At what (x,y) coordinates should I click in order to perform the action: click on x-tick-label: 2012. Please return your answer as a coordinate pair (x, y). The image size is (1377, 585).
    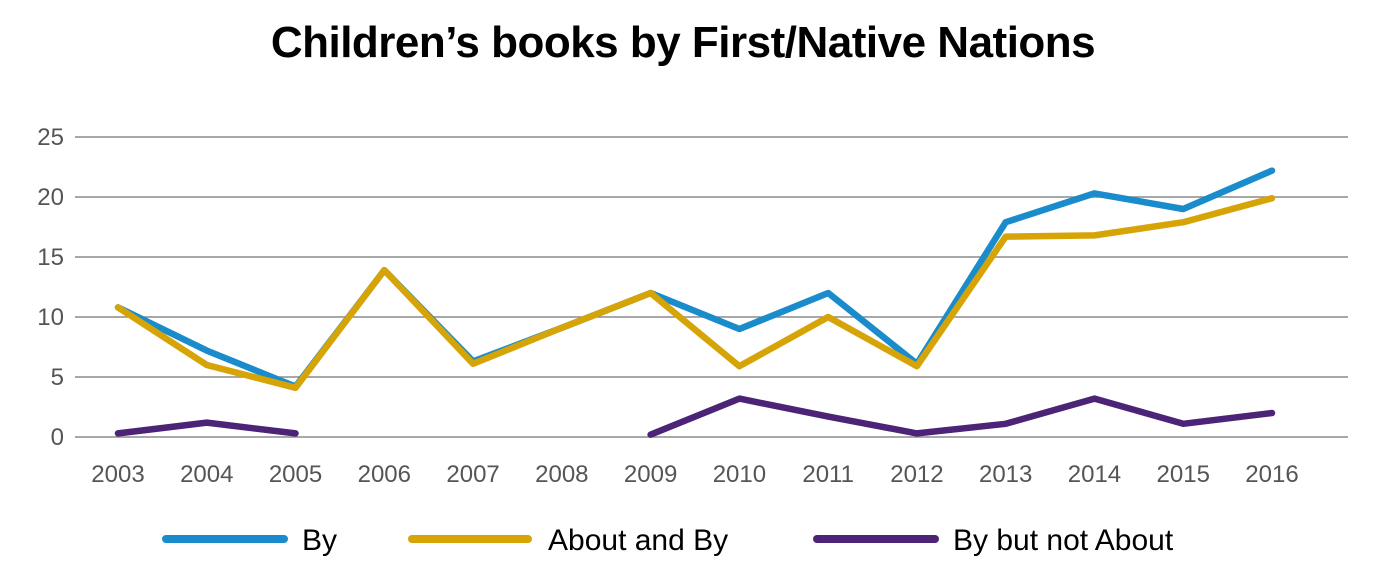
    Looking at the image, I should click on (916, 474).